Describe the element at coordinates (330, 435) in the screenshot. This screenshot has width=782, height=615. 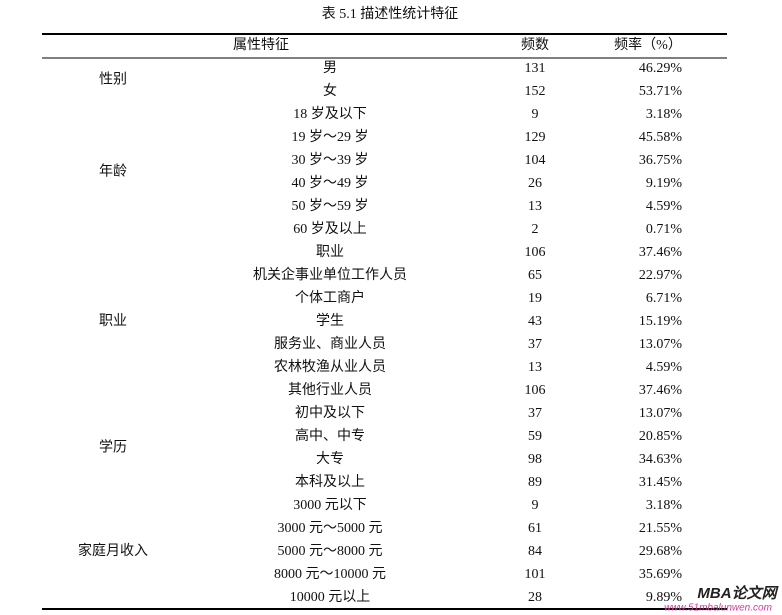
I see `item-cell: 高中、中专` at that location.